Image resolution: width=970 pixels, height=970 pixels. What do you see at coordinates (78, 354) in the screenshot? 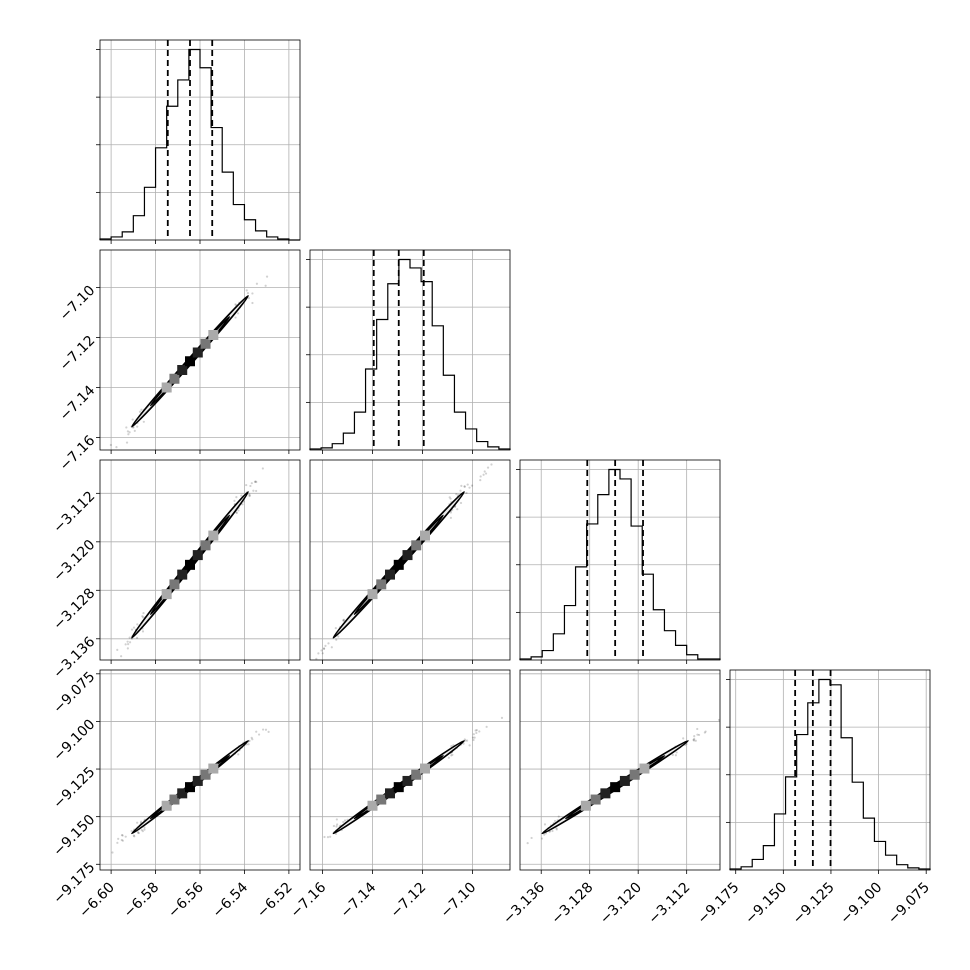
I see `y-tick-label: −7.12` at bounding box center [78, 354].